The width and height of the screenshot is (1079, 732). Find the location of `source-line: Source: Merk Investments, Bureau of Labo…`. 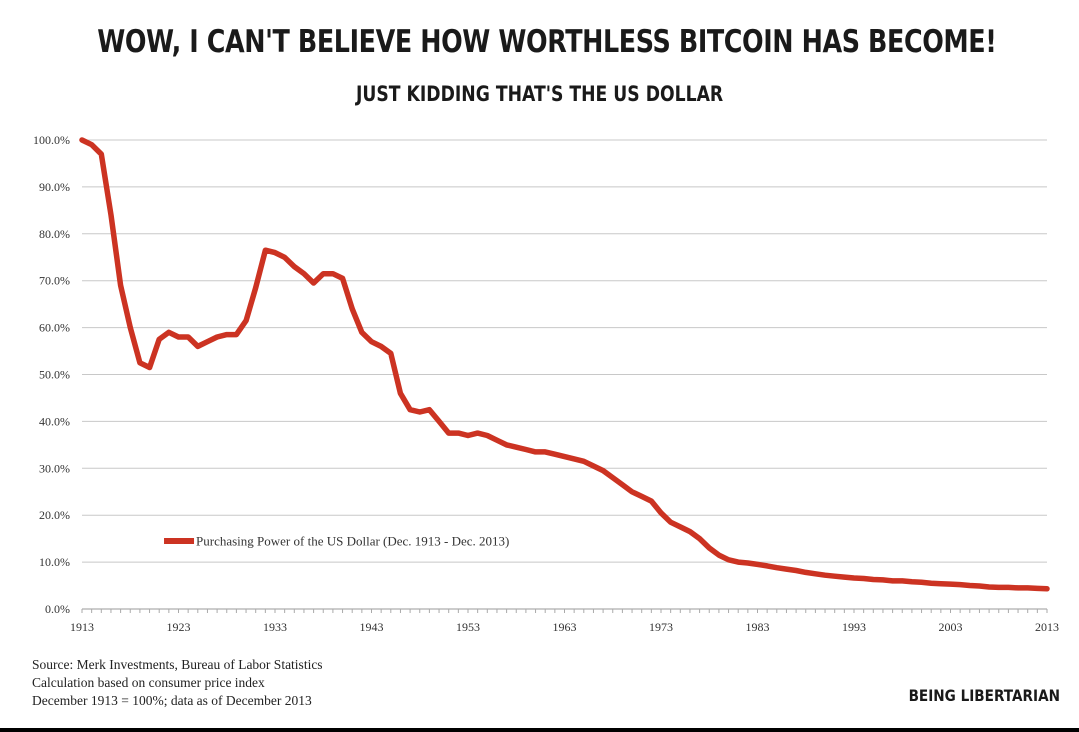

source-line: Source: Merk Investments, Bureau of Labo… is located at coordinates (177, 664).